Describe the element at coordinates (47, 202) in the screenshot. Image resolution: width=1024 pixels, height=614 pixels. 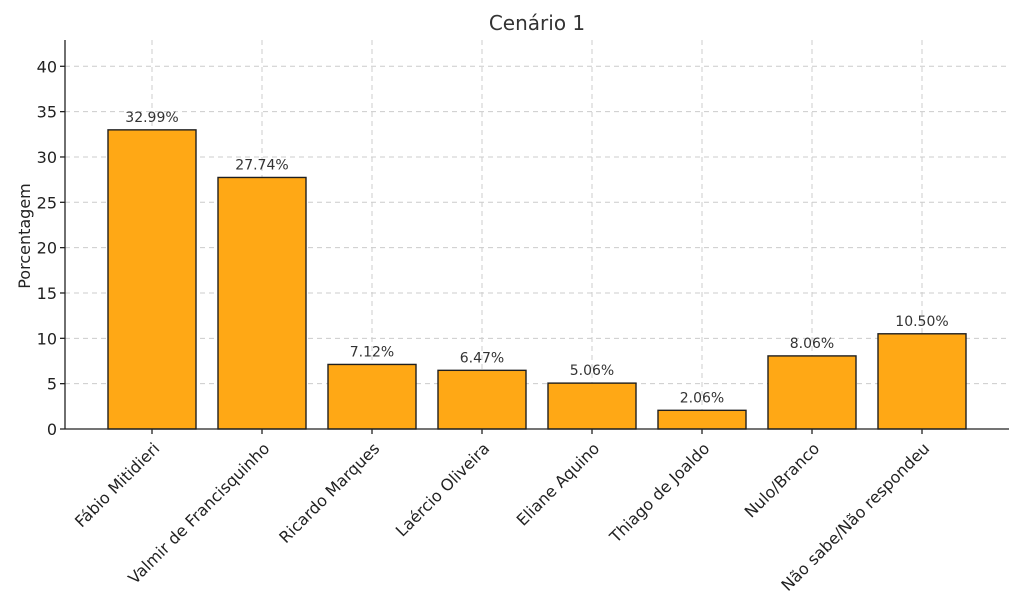
I see `y-tick-label: 25` at that location.